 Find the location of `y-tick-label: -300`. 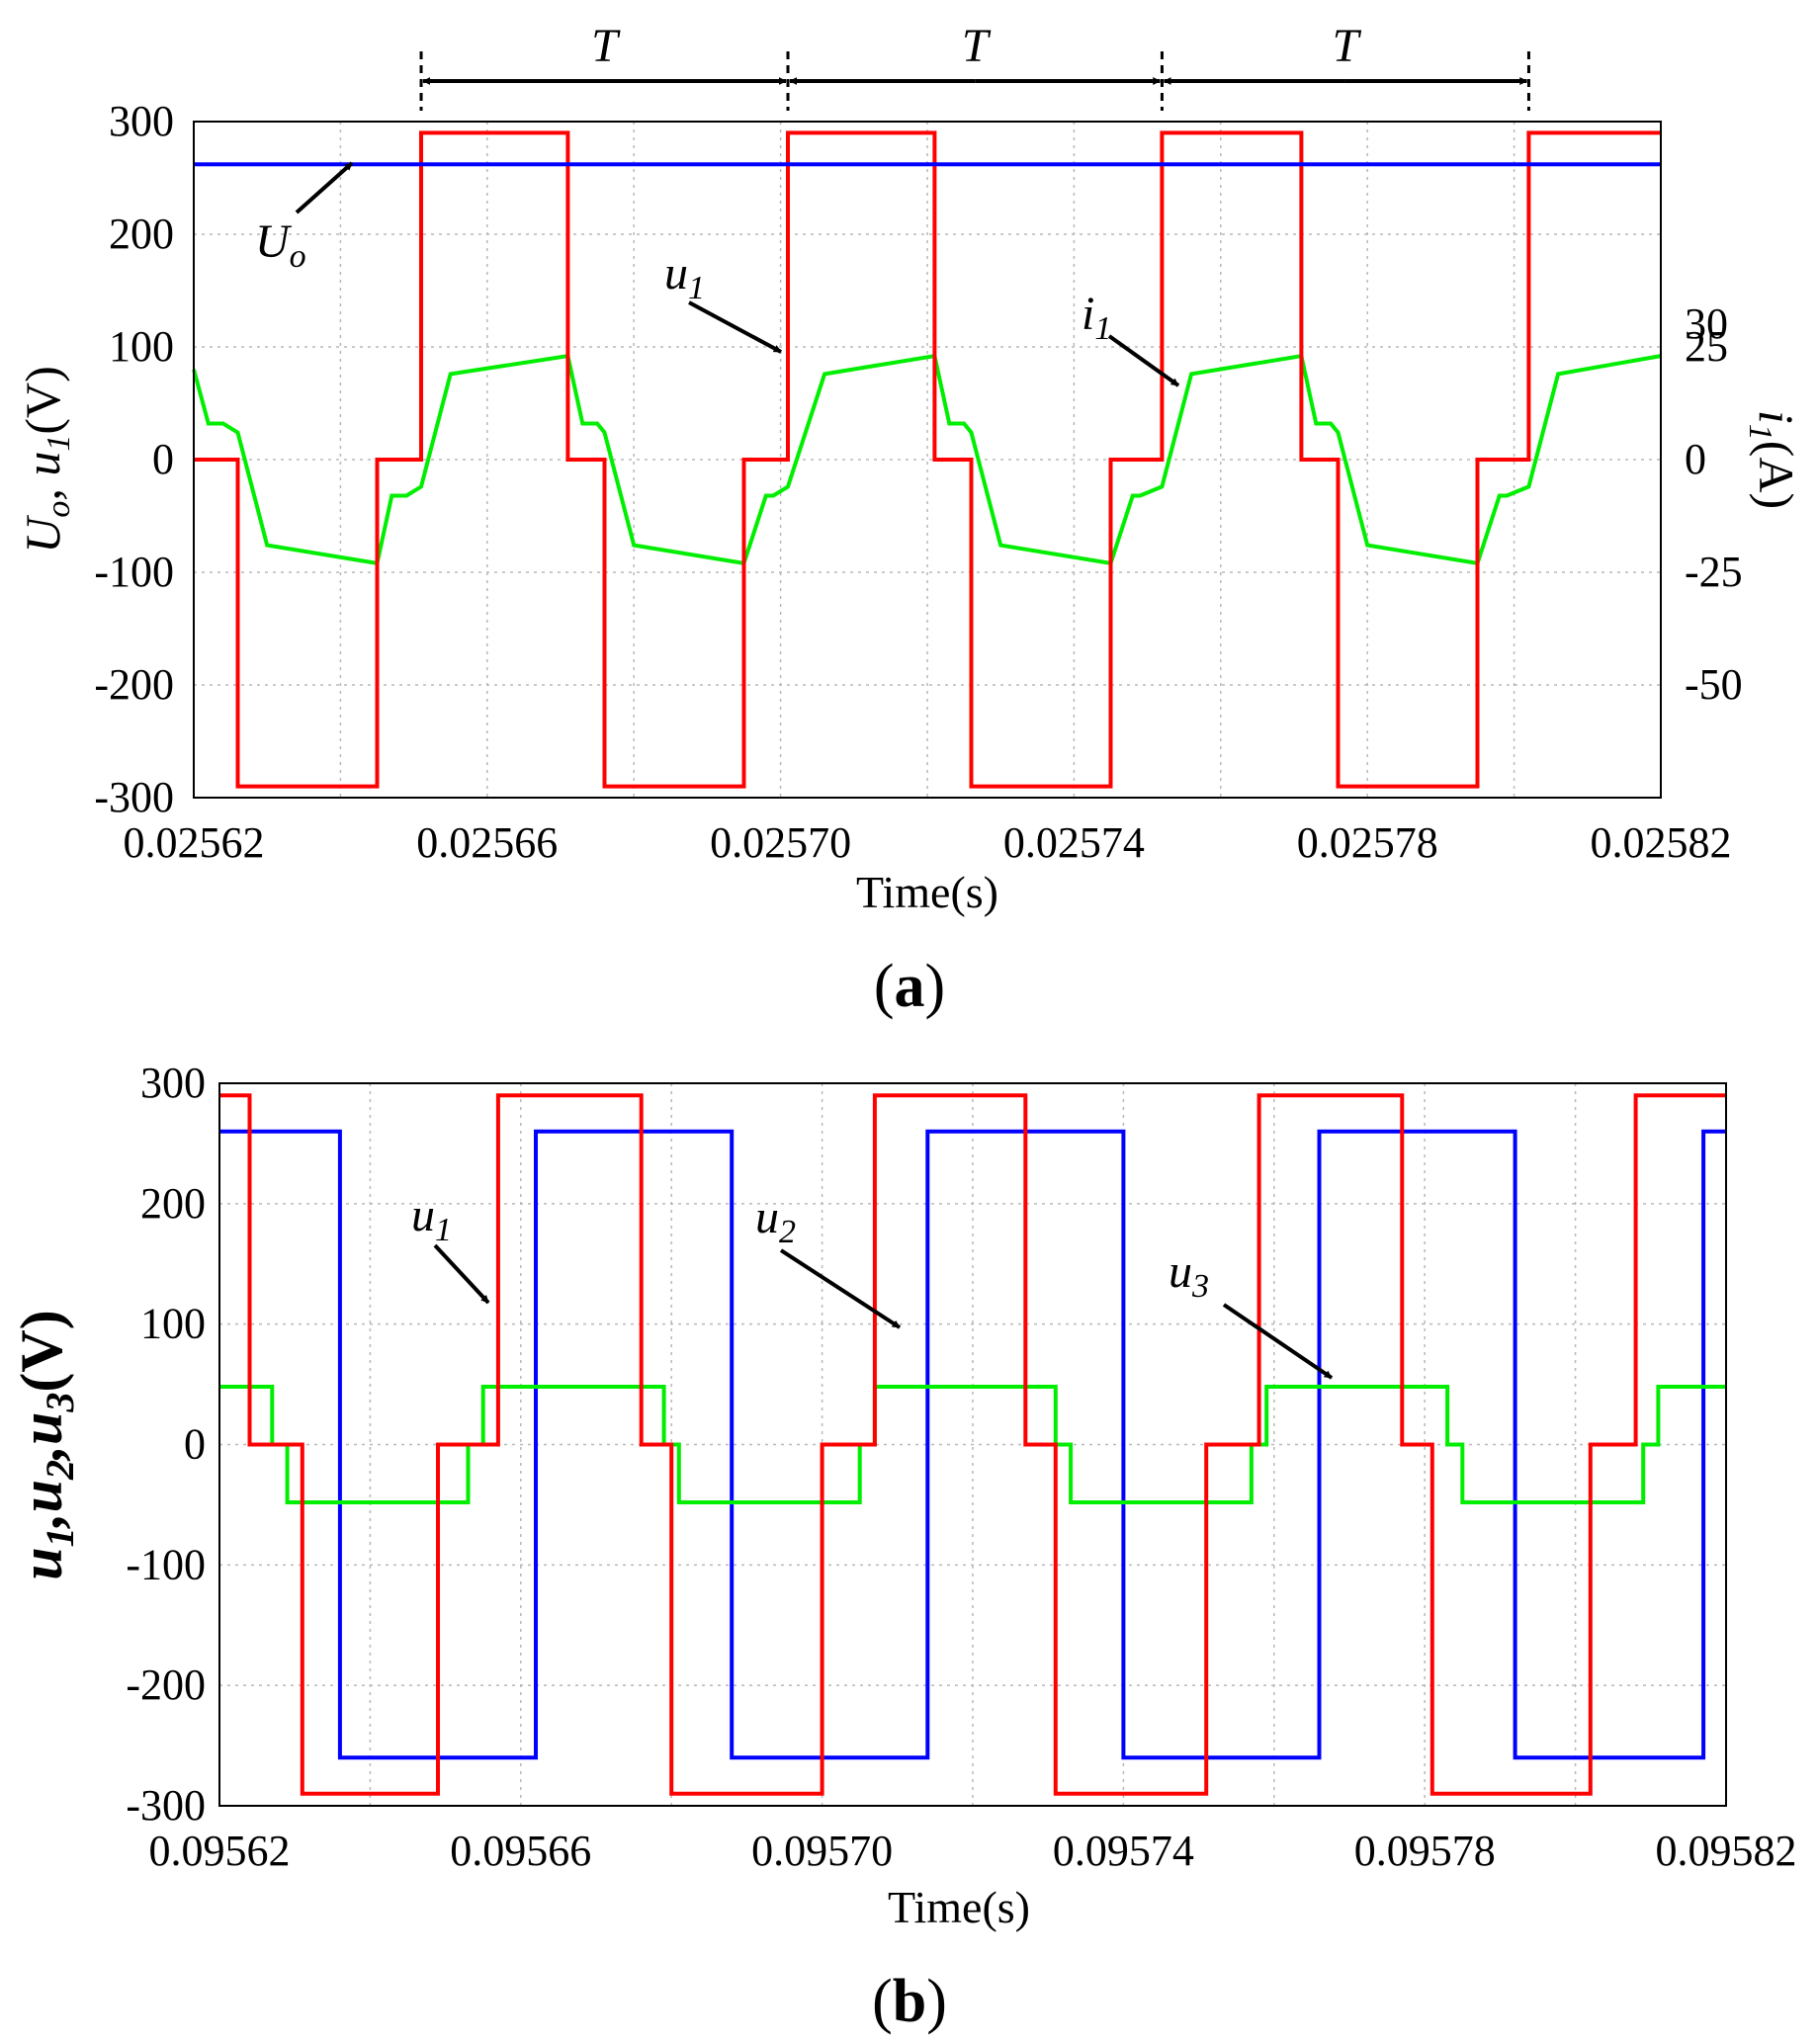

y-tick-label: -300 is located at coordinates (166, 1806).